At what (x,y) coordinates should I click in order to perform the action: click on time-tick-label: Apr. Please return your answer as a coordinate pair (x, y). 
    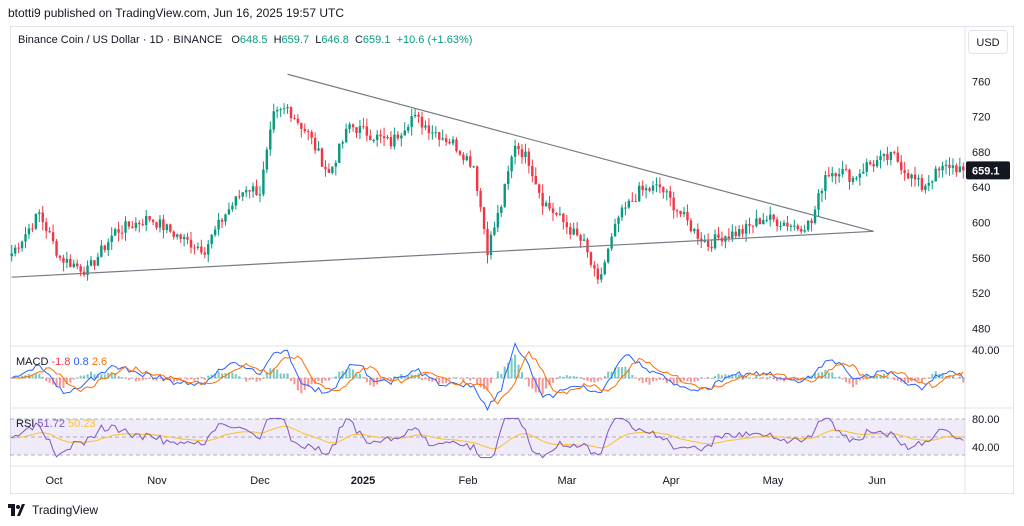
    Looking at the image, I should click on (670, 481).